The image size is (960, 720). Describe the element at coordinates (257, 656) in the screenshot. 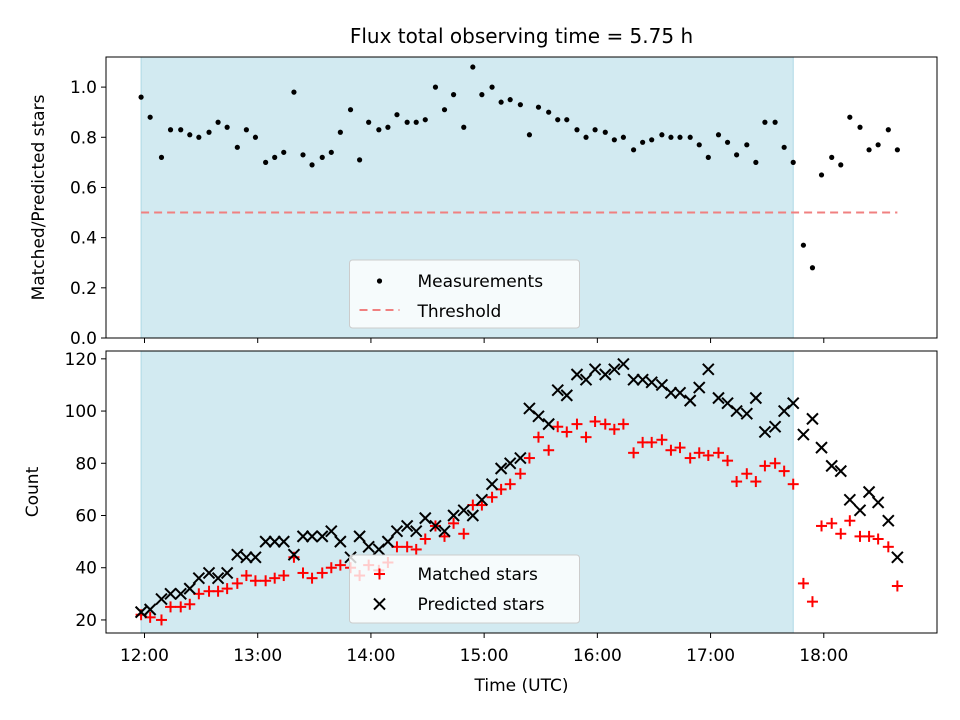

I see `x-tick-label: 13:00` at that location.